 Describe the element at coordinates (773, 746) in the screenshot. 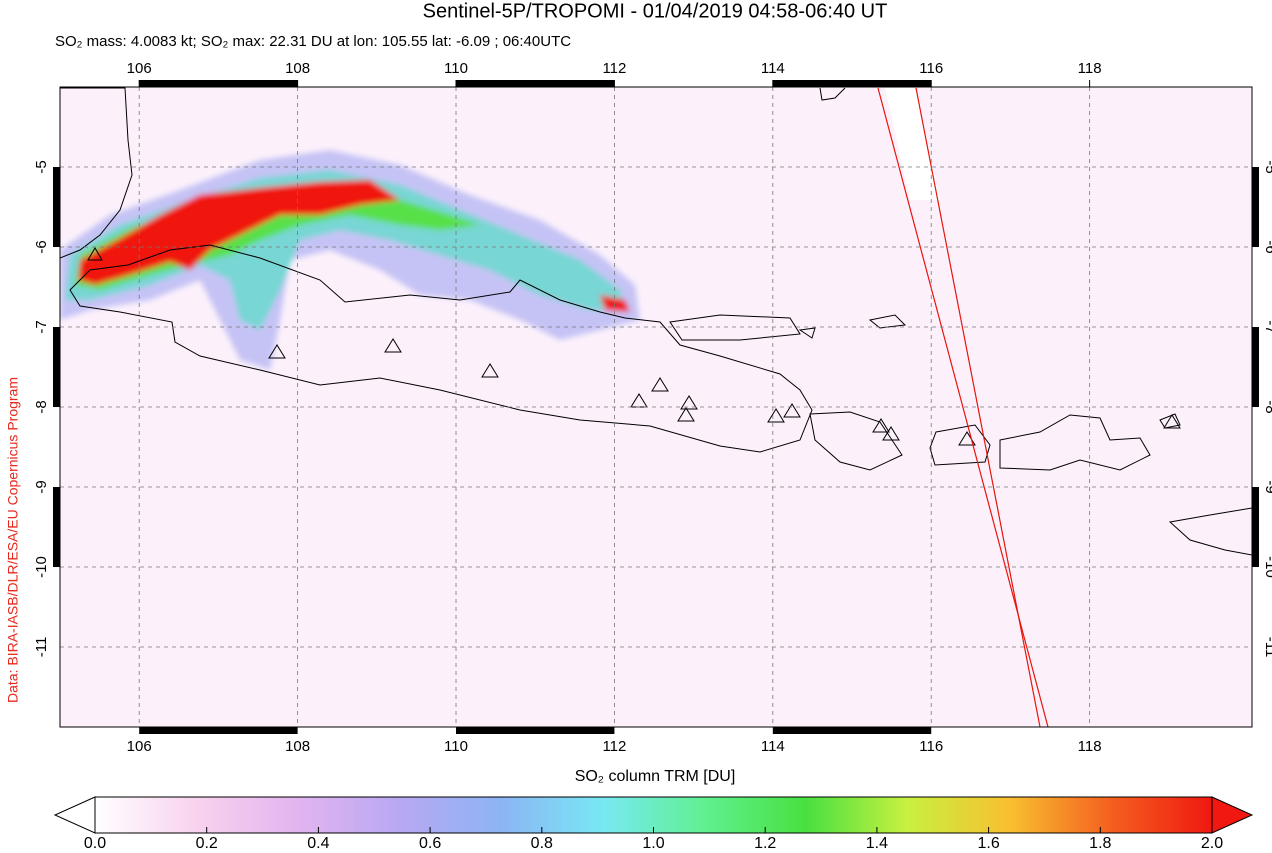

I see `x-tick-label-bottom: 114` at that location.